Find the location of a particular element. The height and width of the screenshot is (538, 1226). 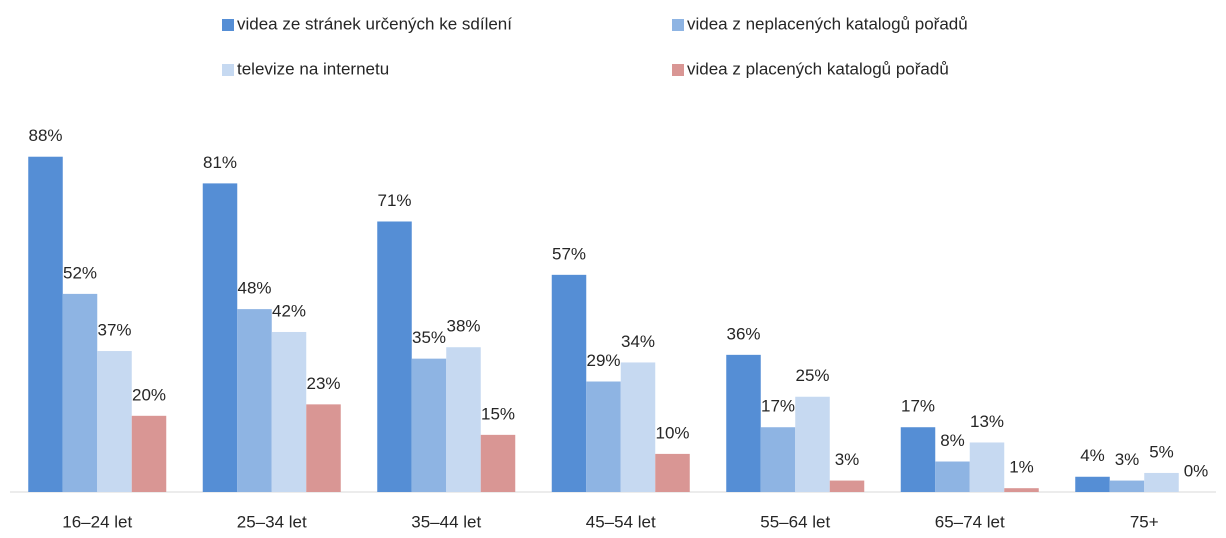

data-label: 20% is located at coordinates (149, 394).